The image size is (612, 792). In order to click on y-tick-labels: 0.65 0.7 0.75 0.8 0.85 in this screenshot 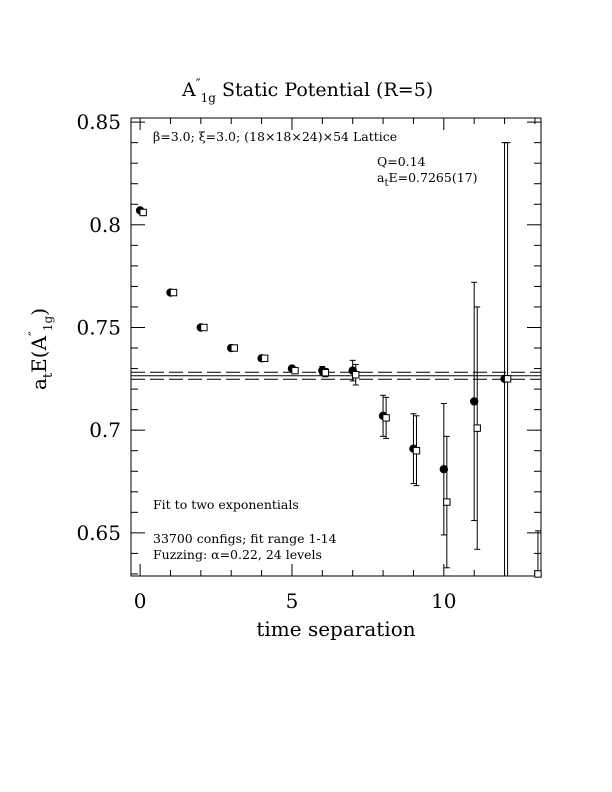, I will do `click(98, 327)`.